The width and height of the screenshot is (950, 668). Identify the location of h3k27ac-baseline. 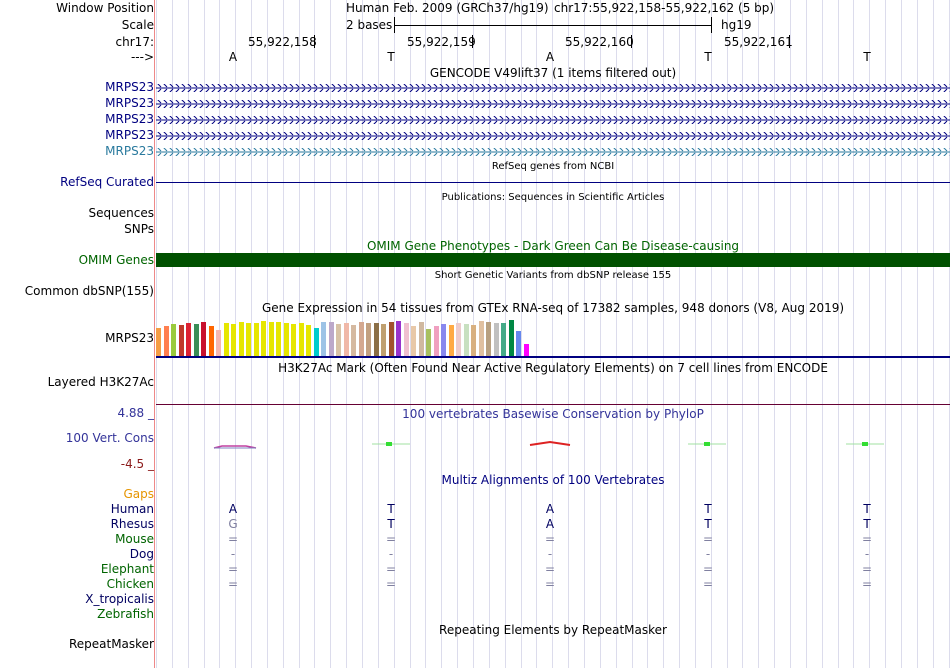
(553, 404).